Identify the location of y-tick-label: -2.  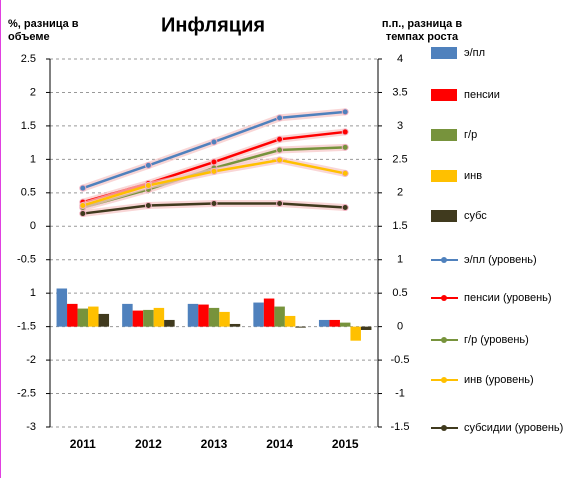
(31, 360).